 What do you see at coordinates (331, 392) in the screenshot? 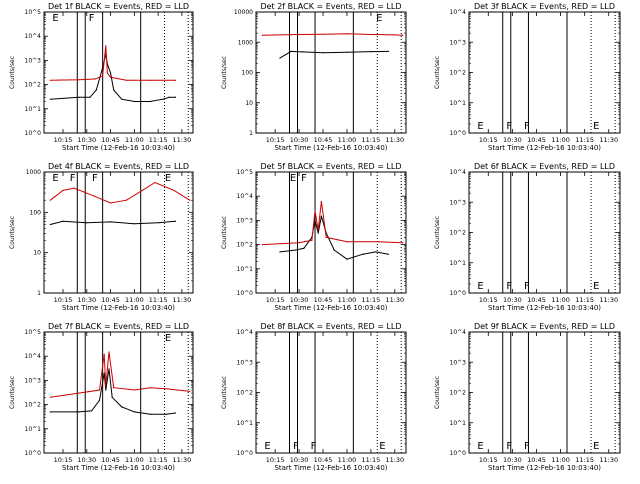
I see `panel-8-frame` at bounding box center [331, 392].